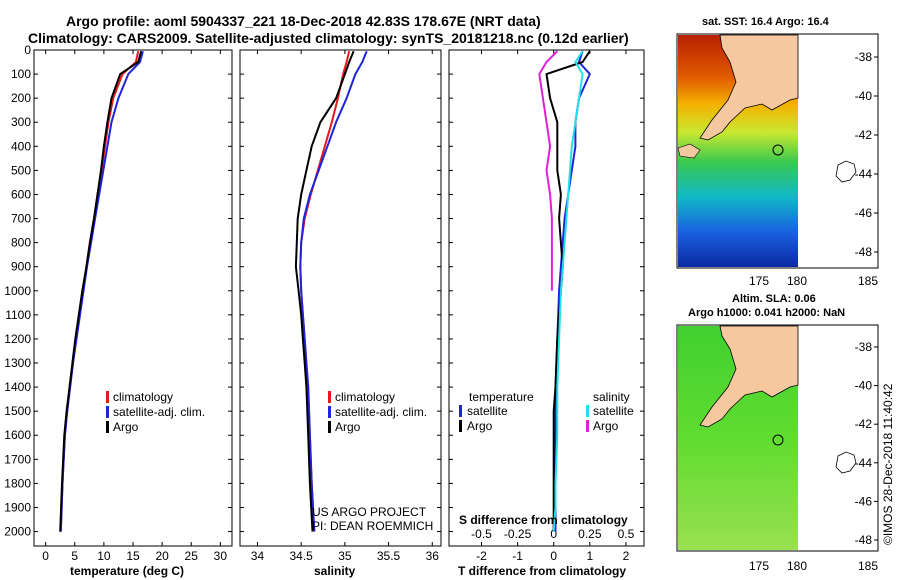 This screenshot has width=900, height=580. I want to click on chatham-island, so click(846, 171).